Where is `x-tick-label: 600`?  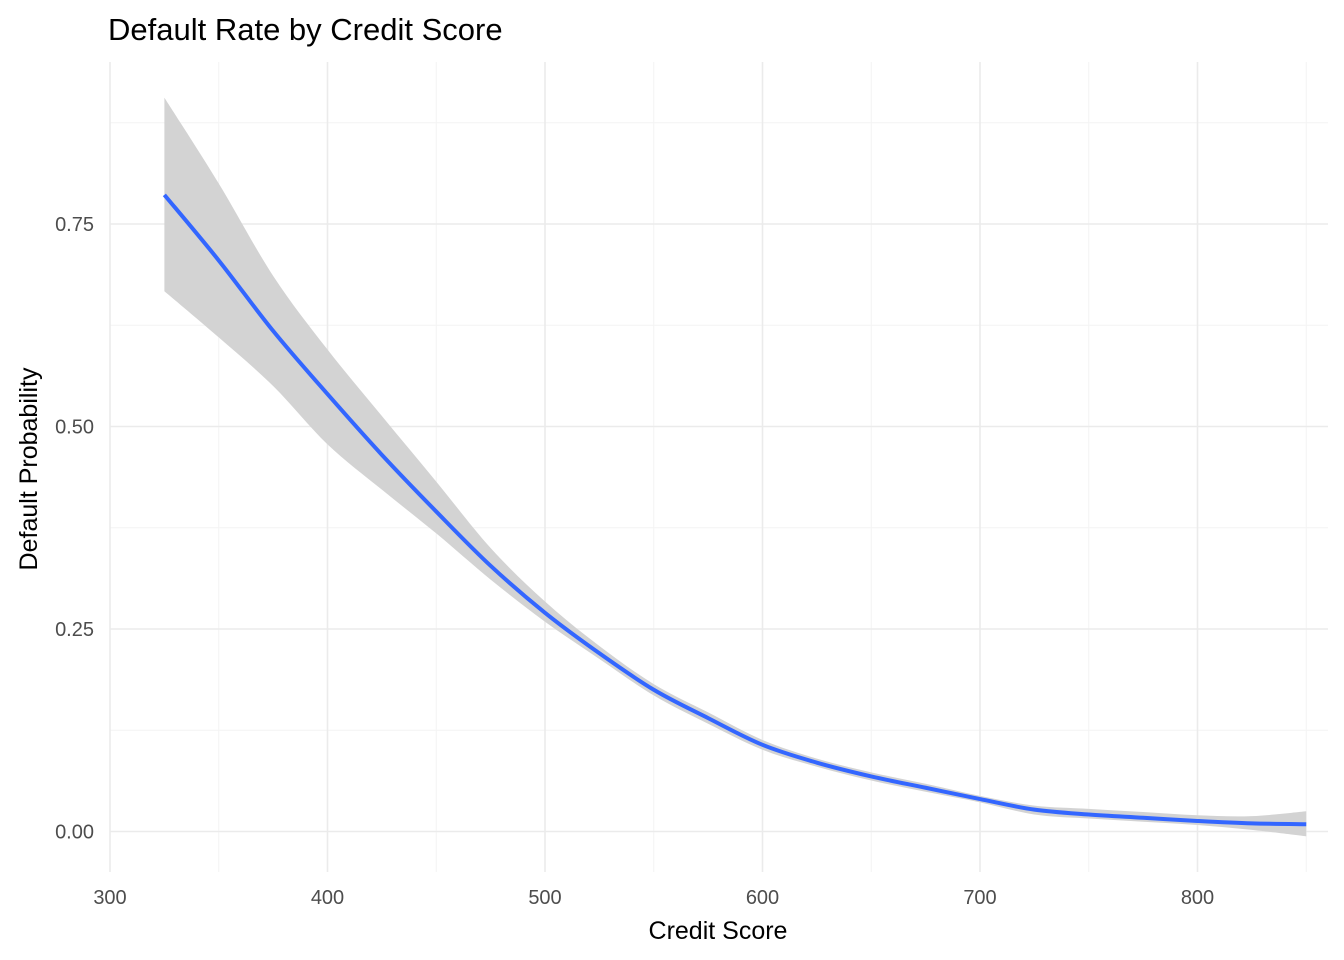 x-tick-label: 600 is located at coordinates (762, 898).